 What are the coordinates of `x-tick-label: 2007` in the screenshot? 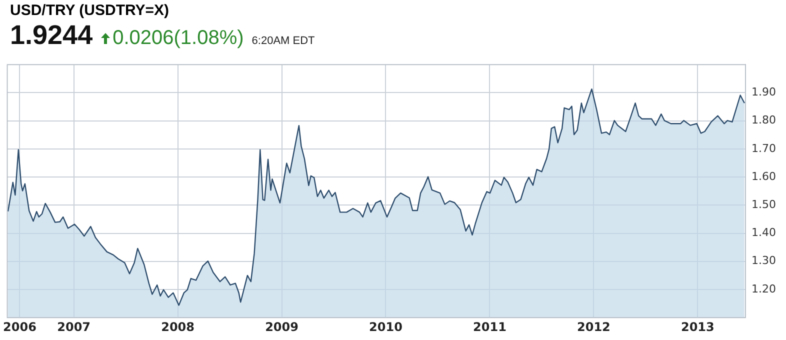 It's located at (74, 327).